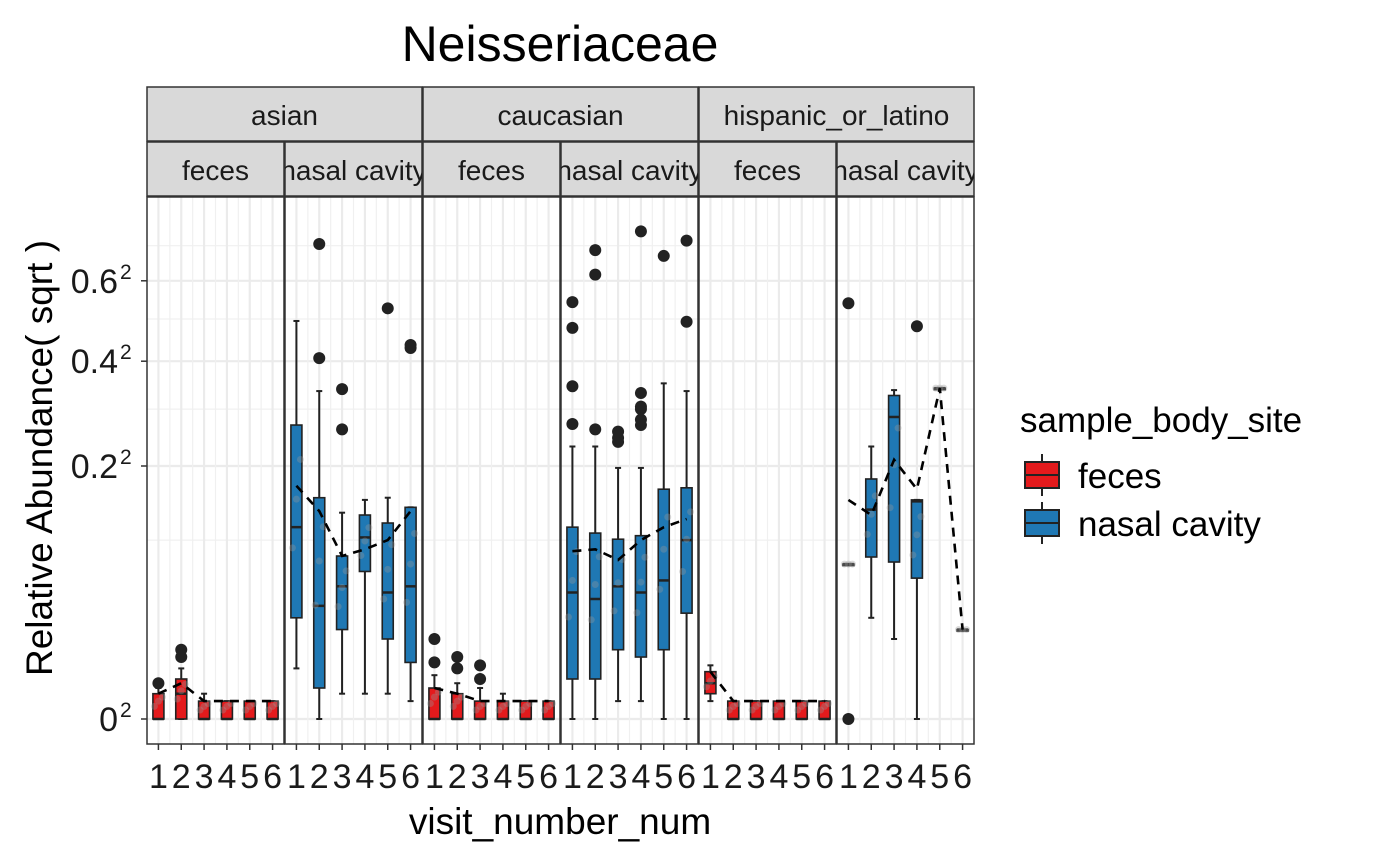 This screenshot has height=866, width=1400. I want to click on facet-strip-group, so click(284, 114).